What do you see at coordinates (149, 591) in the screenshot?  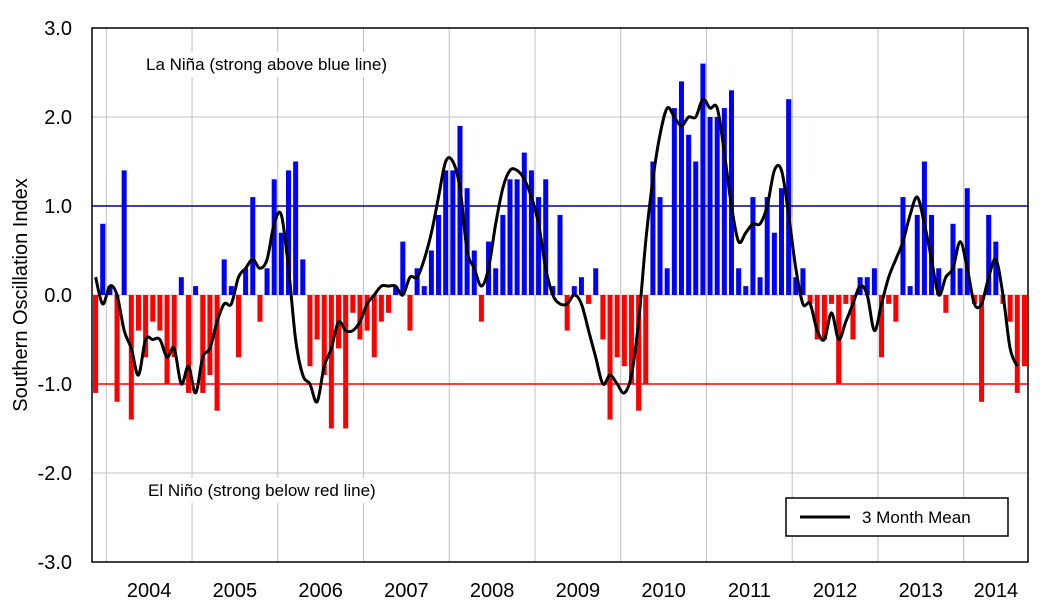 I see `x-year-label: 2004` at bounding box center [149, 591].